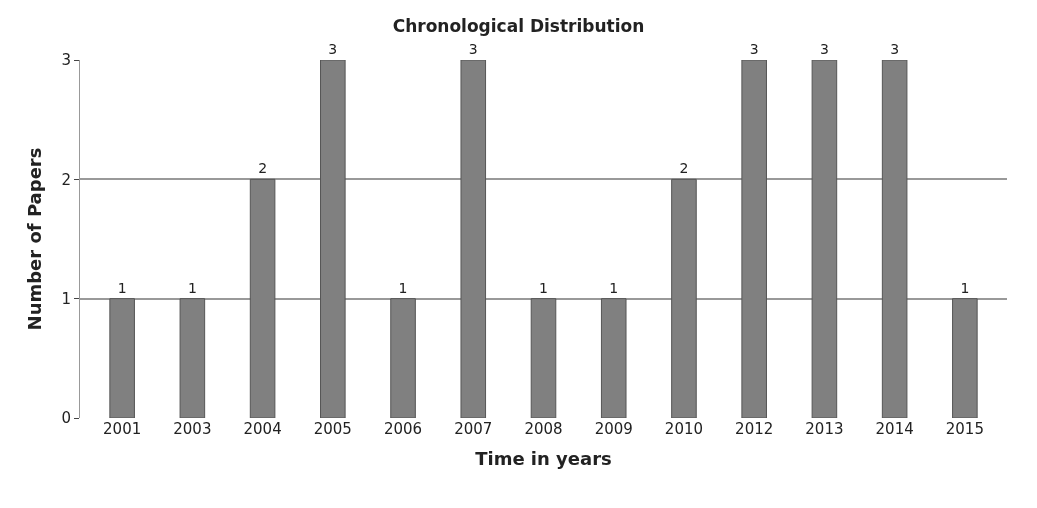 The image size is (1037, 508). Describe the element at coordinates (964, 429) in the screenshot. I see `x-tick-label: 2015` at that location.